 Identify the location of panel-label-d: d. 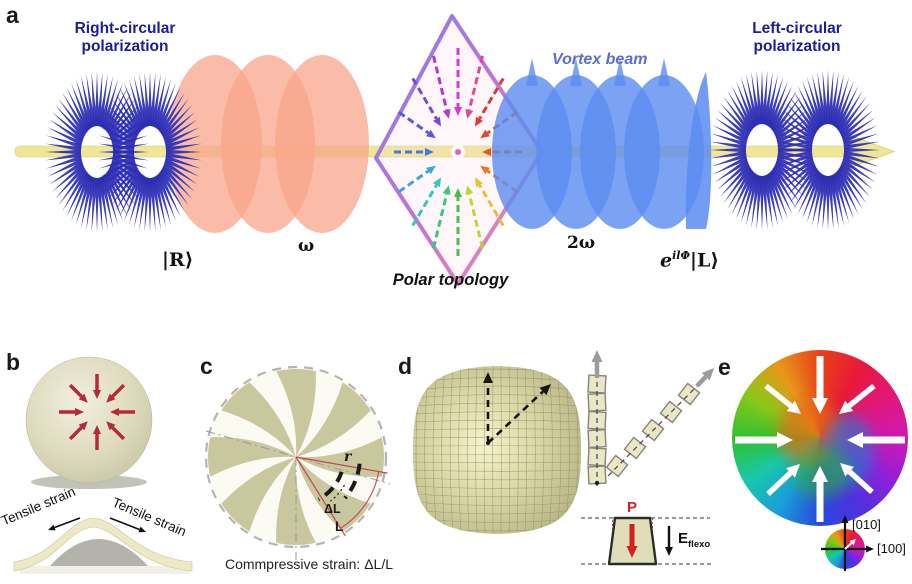
(405, 366).